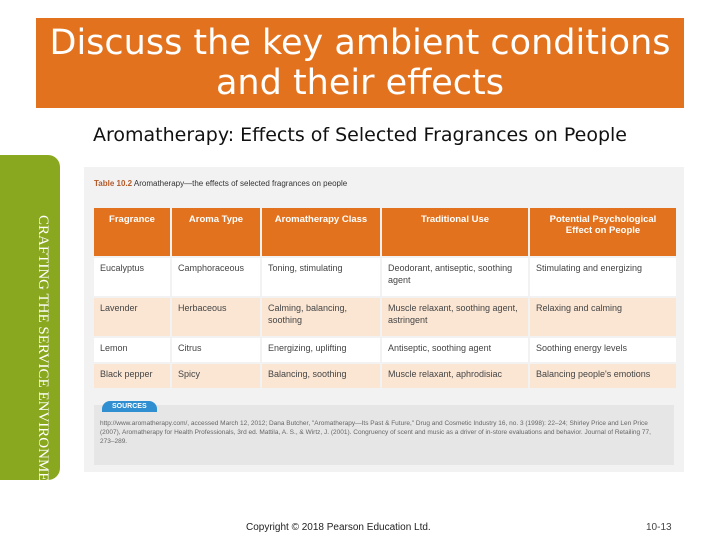 Image resolution: width=720 pixels, height=540 pixels. I want to click on table-cell: Citrus, so click(216, 350).